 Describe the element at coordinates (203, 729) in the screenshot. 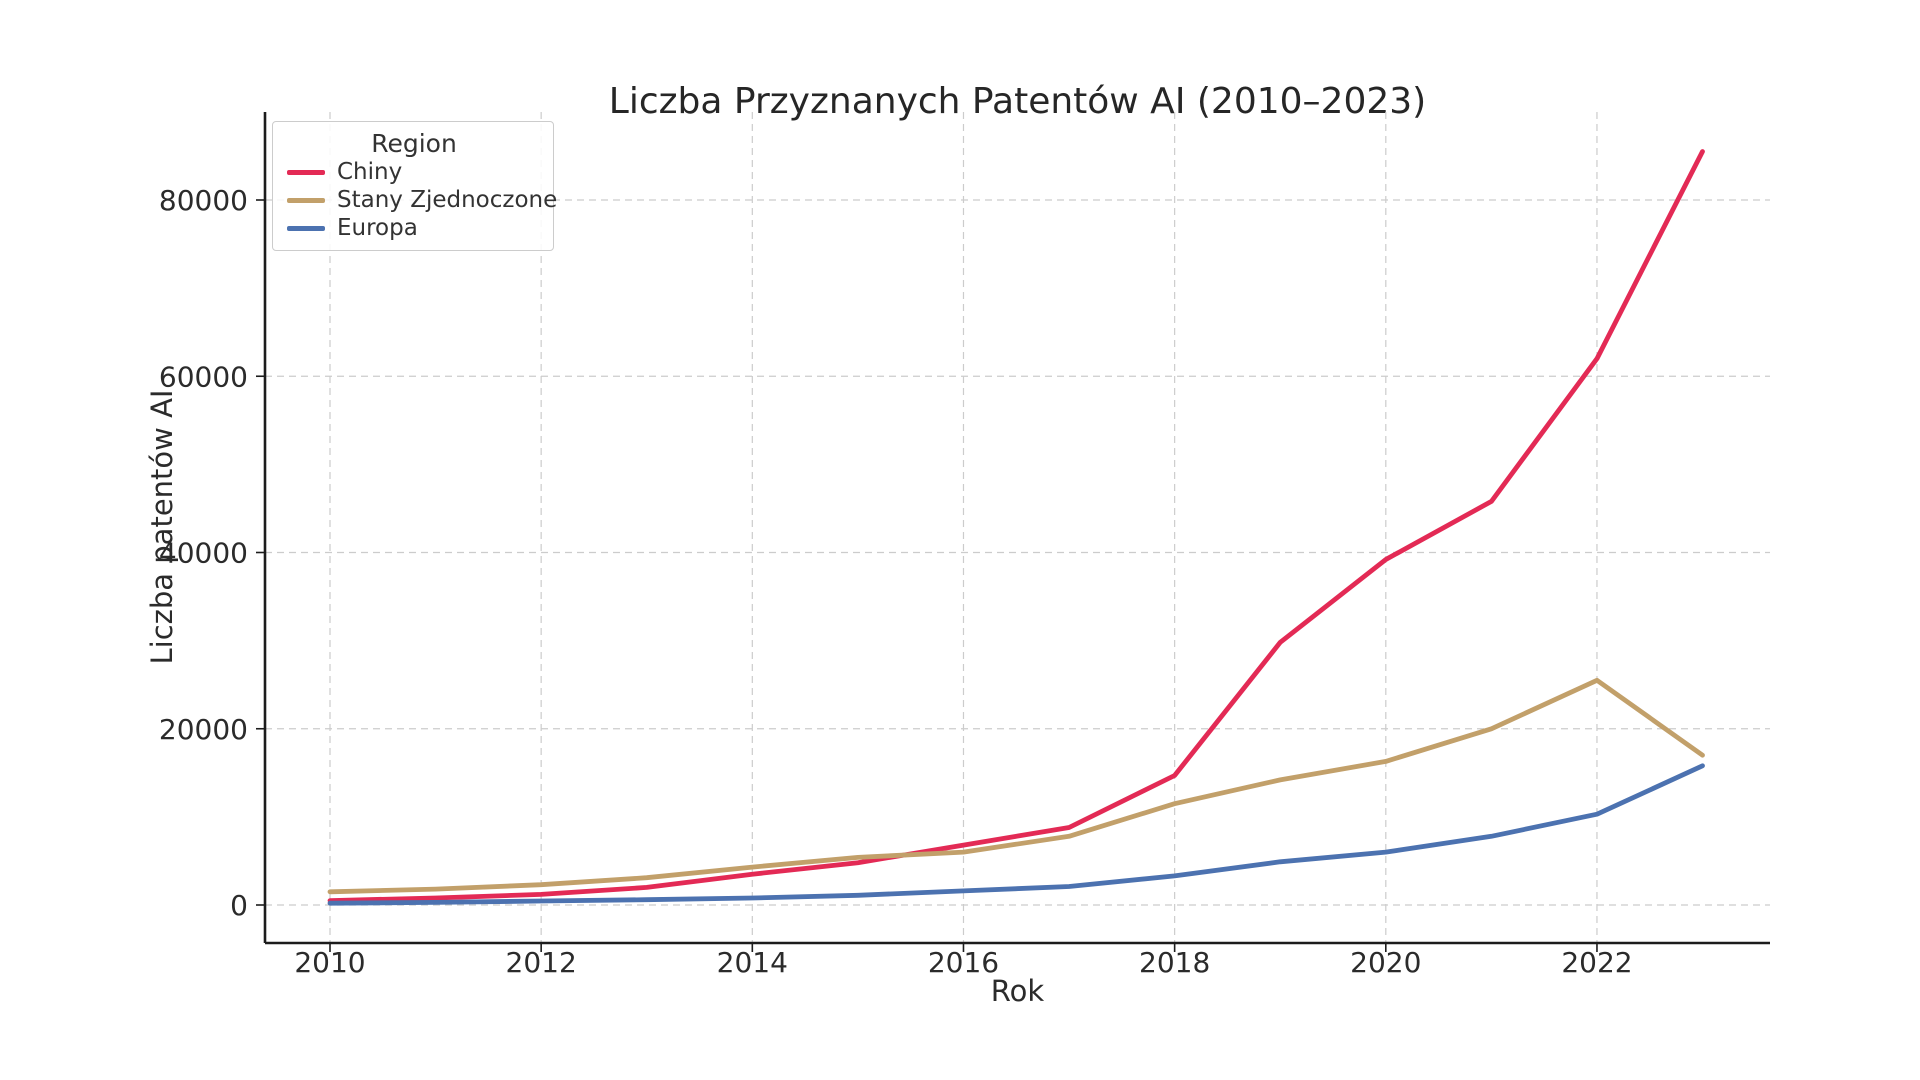

I see `y-tick-label: 20000` at that location.